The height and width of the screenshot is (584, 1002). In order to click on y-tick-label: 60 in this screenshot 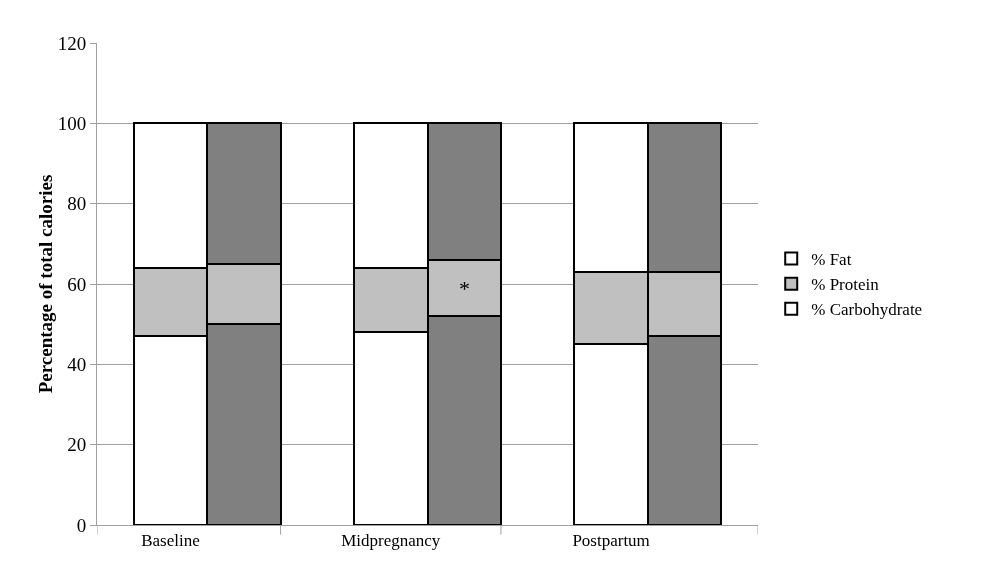, I will do `click(77, 284)`.